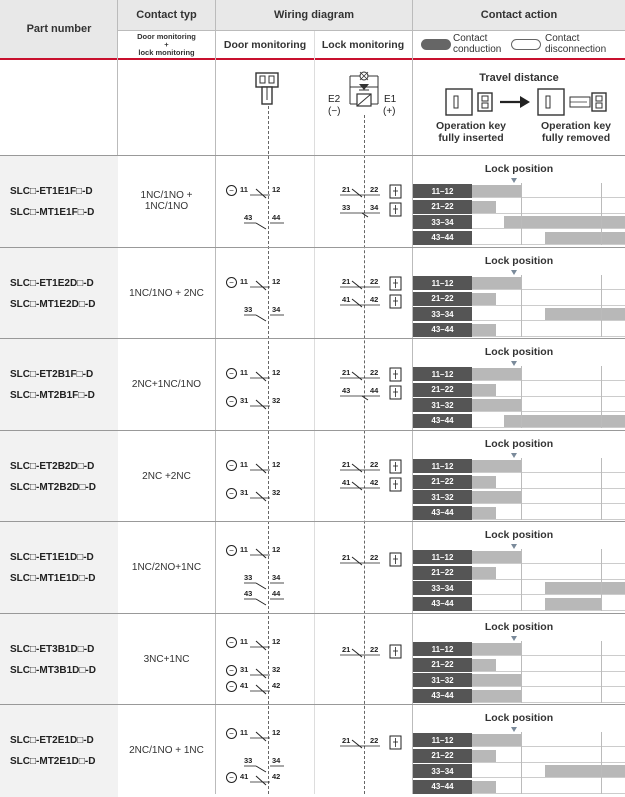 This screenshot has height=797, width=625. I want to click on part-number: SLC□-MT3B1D□-D, so click(53, 670).